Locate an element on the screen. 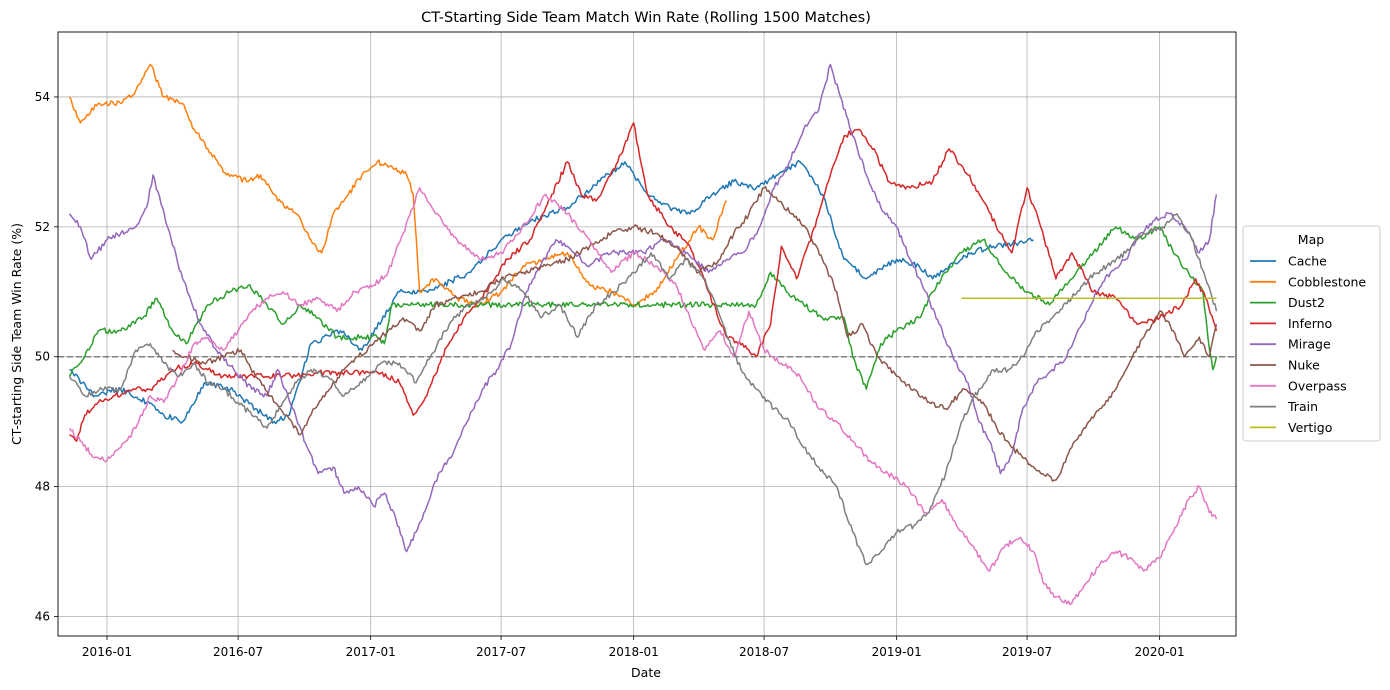 This screenshot has width=1390, height=690. x-tick-label: 2016-01 is located at coordinates (107, 652).